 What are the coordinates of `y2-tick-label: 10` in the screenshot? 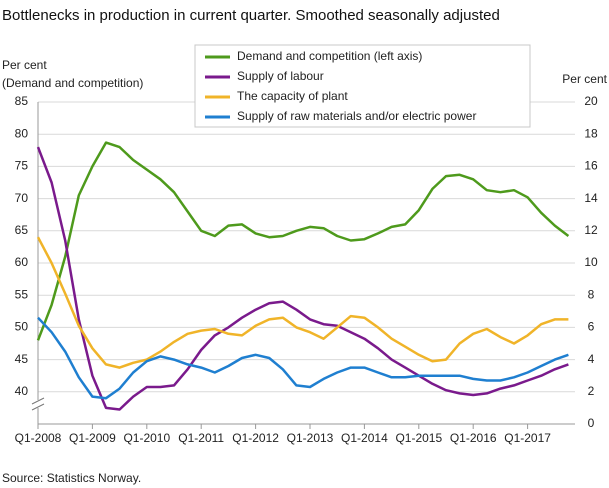 It's located at (591, 262).